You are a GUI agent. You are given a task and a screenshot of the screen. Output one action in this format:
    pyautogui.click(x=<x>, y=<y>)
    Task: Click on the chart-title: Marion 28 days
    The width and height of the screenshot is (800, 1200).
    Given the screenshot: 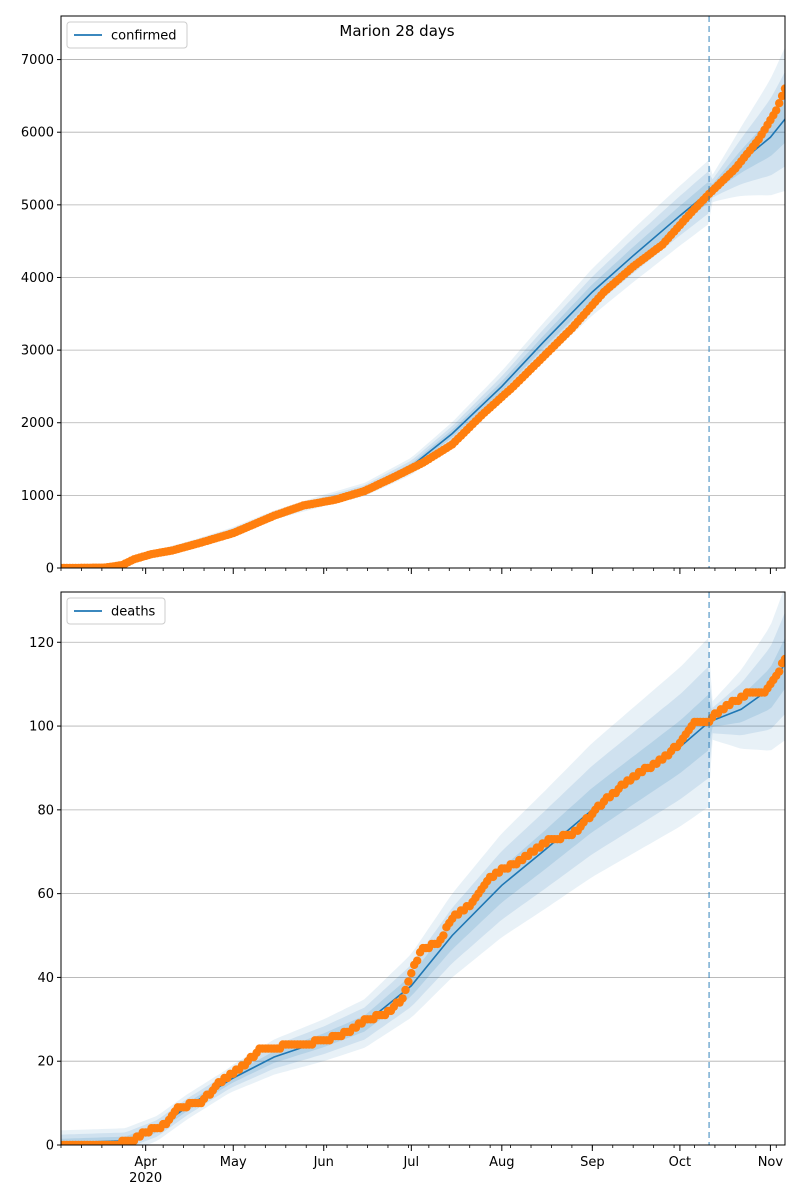 What is the action you would take?
    pyautogui.click(x=396, y=31)
    